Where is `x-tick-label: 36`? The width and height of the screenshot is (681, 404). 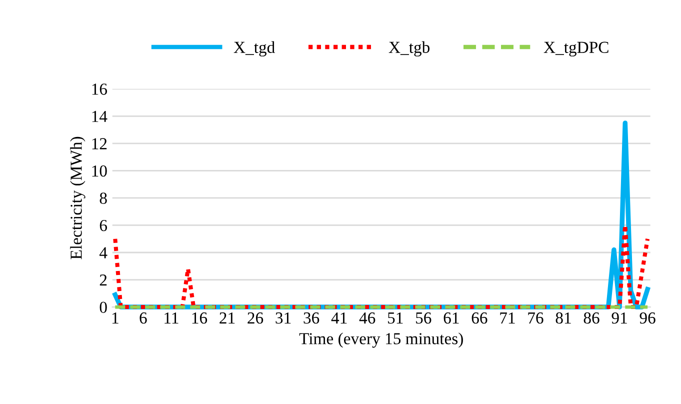 x-tick-label: 36 is located at coordinates (312, 318).